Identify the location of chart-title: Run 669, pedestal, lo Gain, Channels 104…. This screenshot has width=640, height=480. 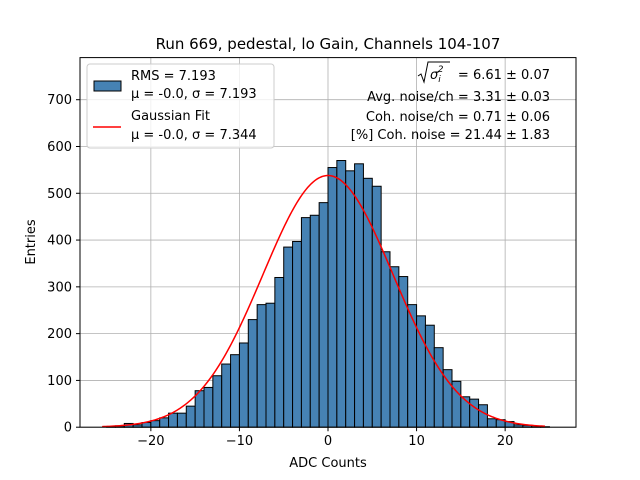
(328, 44).